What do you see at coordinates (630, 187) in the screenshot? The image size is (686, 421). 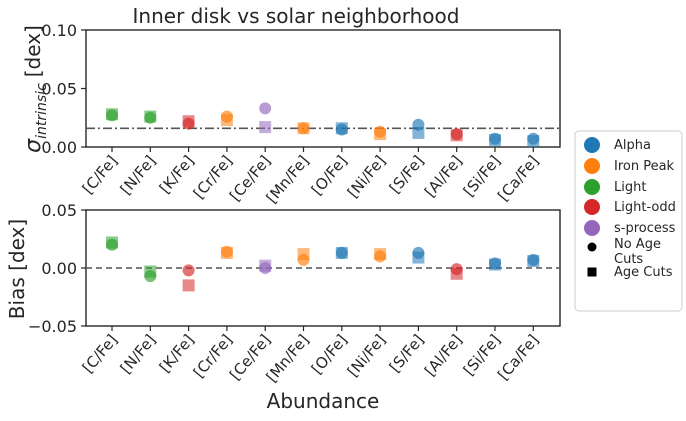 I see `legend-label: Light` at bounding box center [630, 187].